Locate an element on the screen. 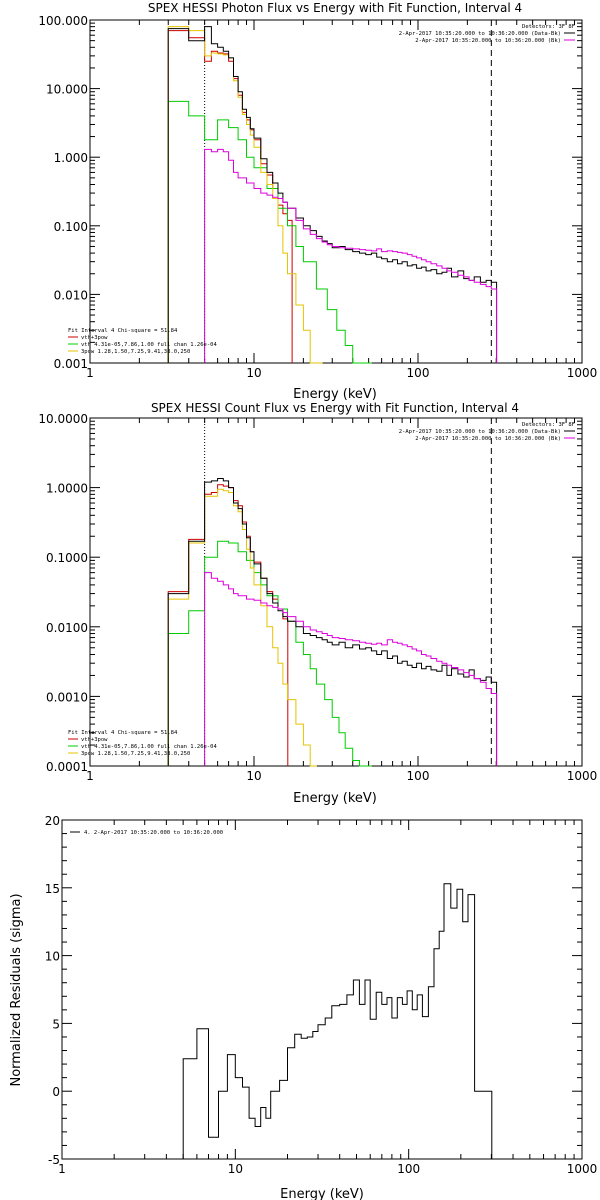 The height and width of the screenshot is (1200, 600). residuals-ytick-label: -5 is located at coordinates (54, 1160).